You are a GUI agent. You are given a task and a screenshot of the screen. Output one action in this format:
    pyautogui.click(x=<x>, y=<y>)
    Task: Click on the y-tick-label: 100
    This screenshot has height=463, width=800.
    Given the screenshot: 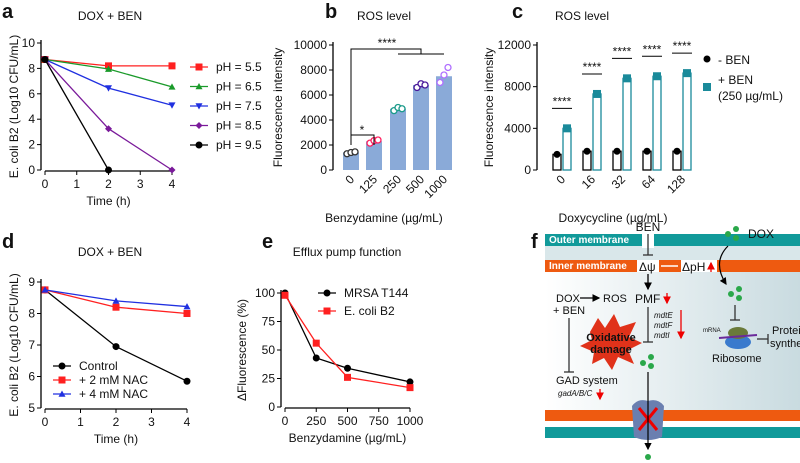 What is the action you would take?
    pyautogui.click(x=265, y=293)
    